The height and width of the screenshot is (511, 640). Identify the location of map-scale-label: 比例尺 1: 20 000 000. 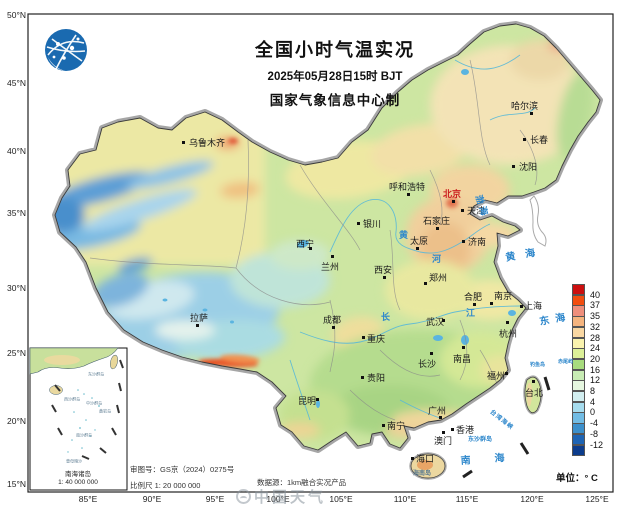
(165, 485).